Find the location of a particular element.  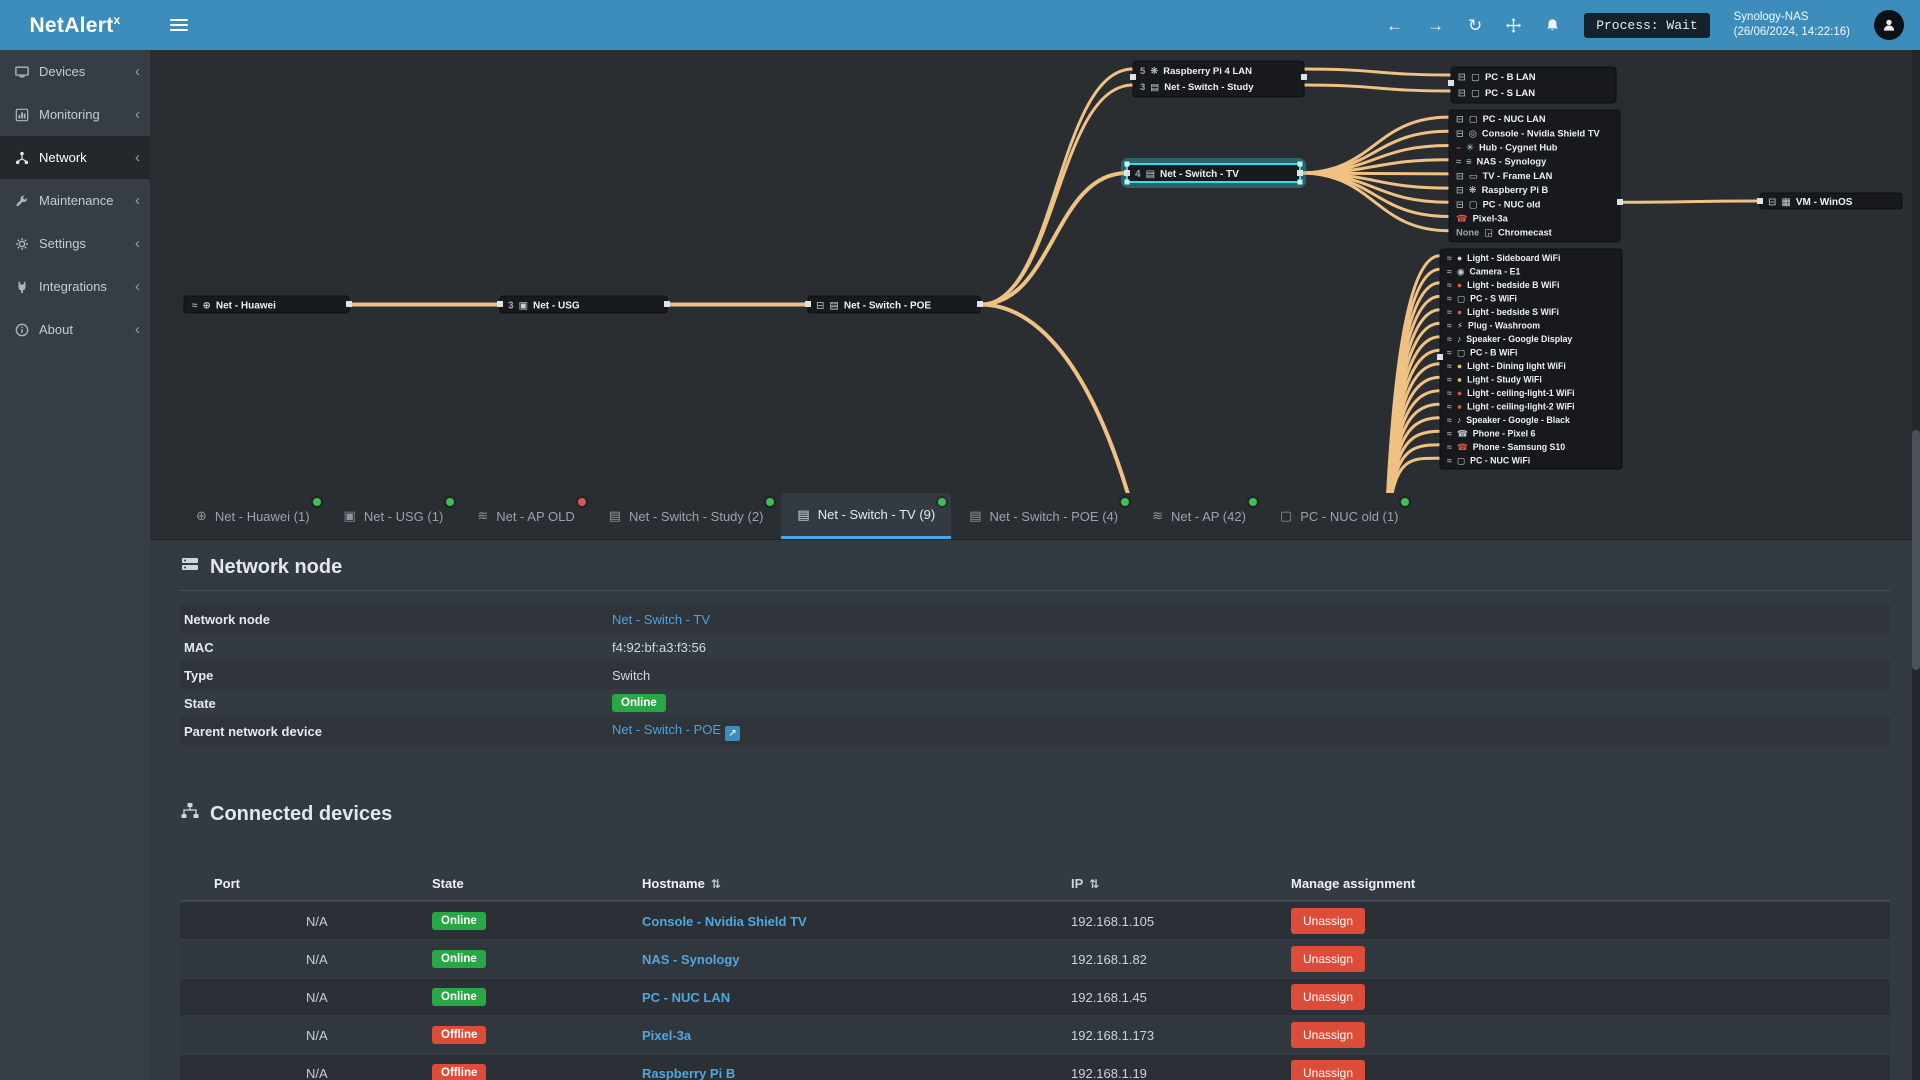

topo-device-pc-nuc-lan: ⊟ ▢ PC - NUC LAN is located at coordinates (1501, 119).